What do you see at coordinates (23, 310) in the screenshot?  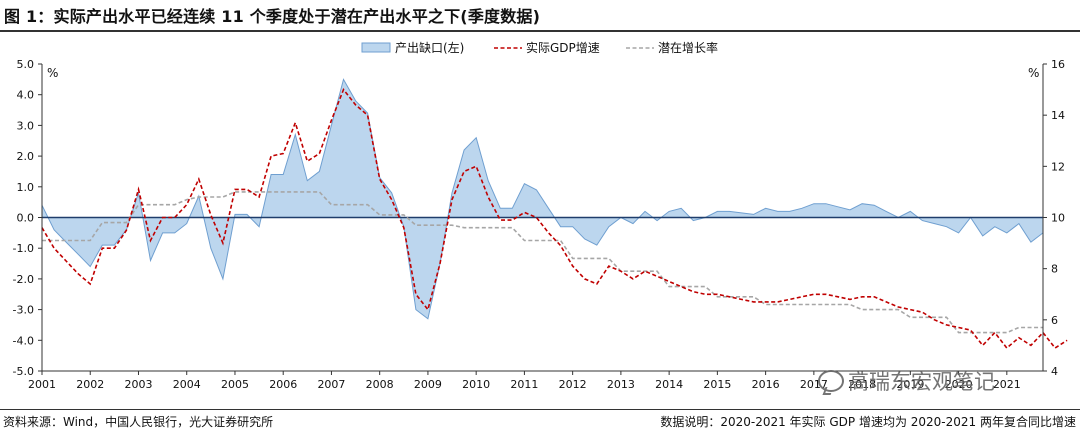 I see `left-tick-label: -3.0` at bounding box center [23, 310].